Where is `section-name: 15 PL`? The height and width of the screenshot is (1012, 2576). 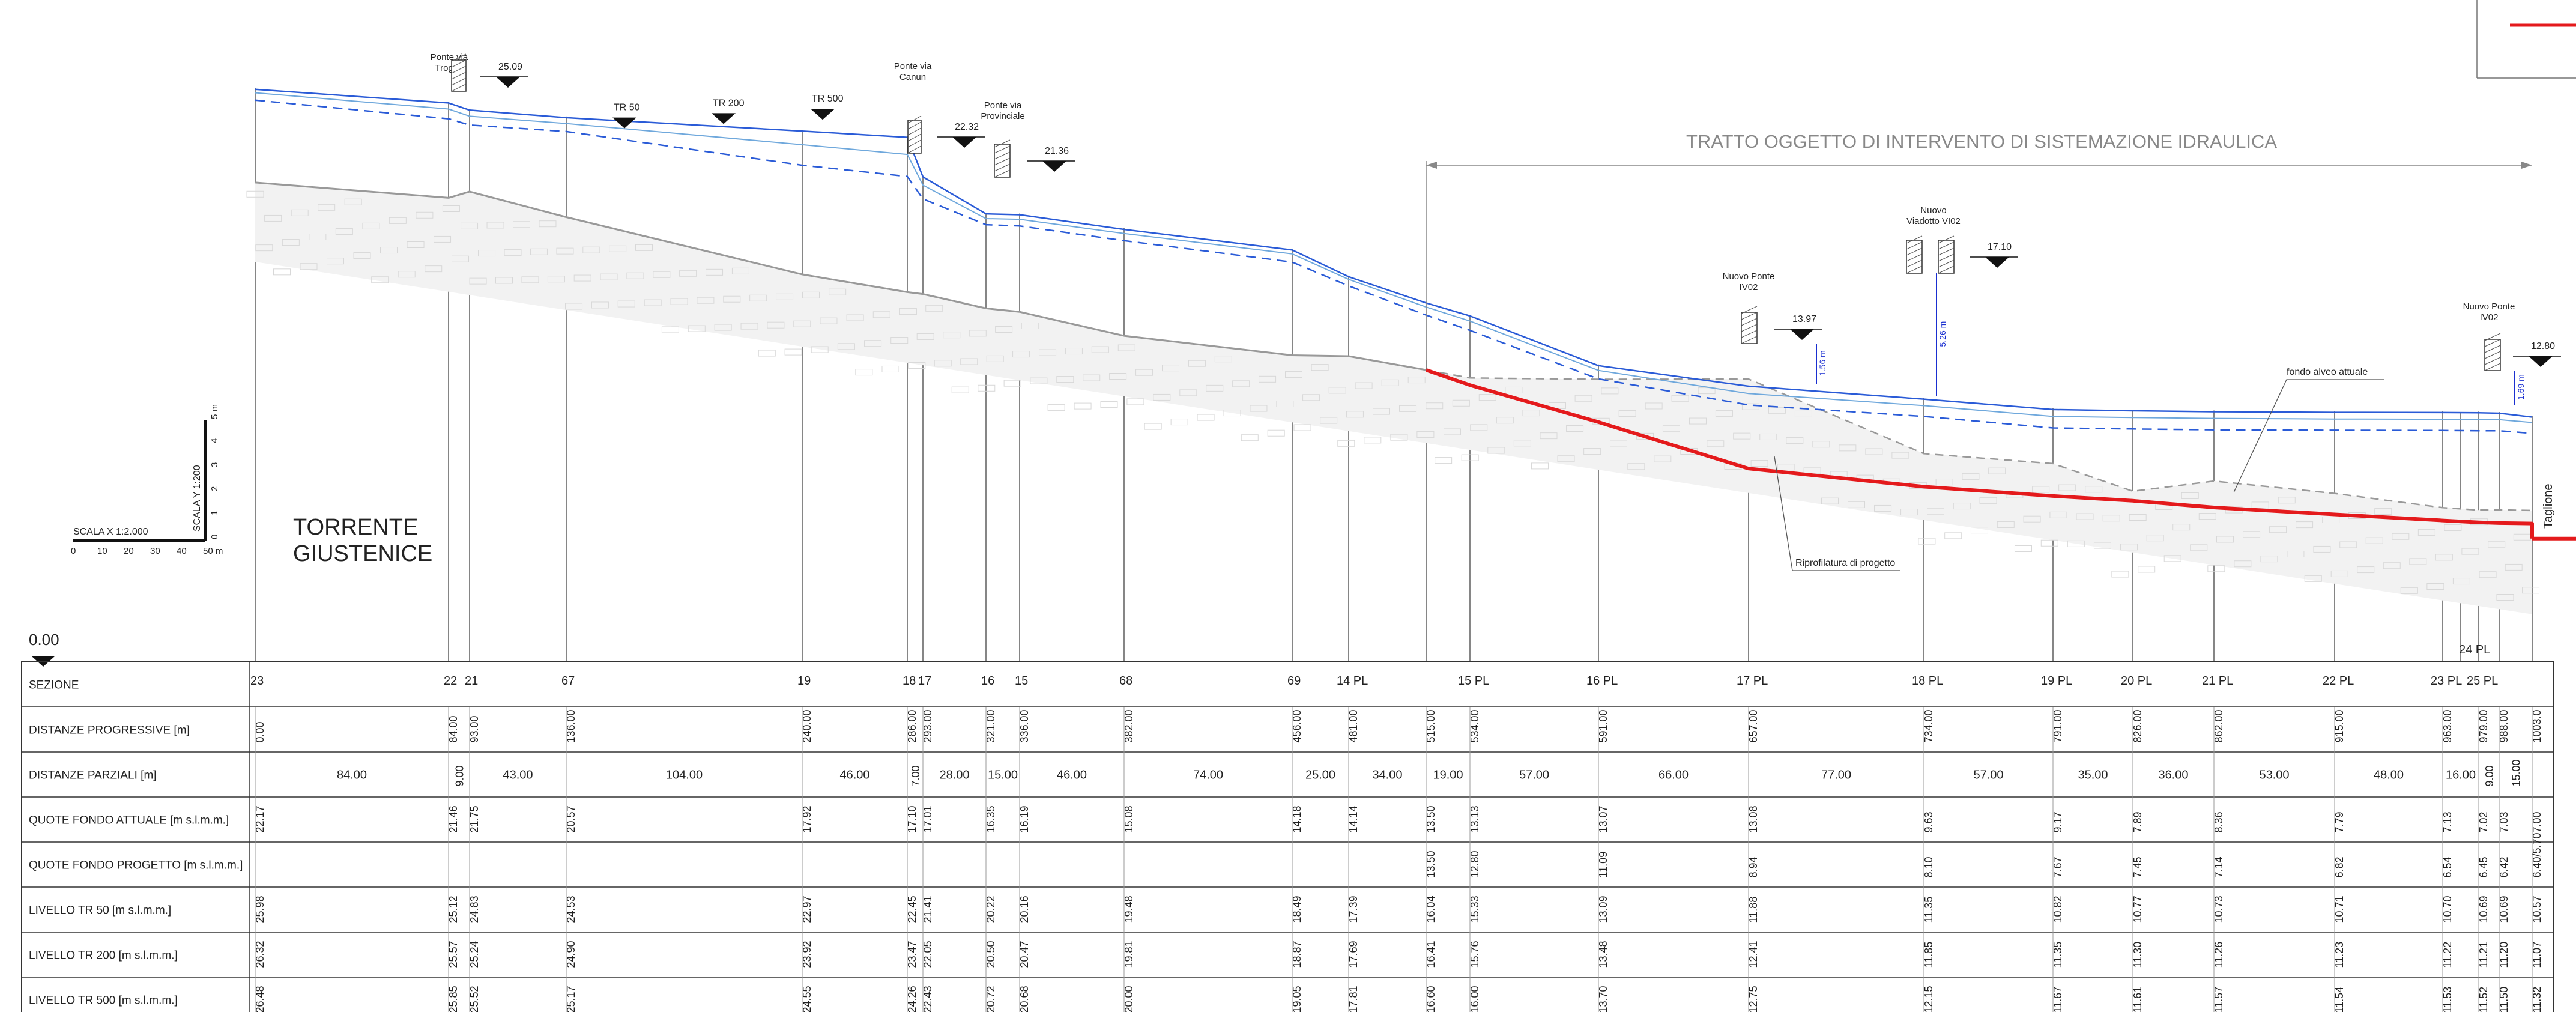
section-name: 15 PL is located at coordinates (1473, 681).